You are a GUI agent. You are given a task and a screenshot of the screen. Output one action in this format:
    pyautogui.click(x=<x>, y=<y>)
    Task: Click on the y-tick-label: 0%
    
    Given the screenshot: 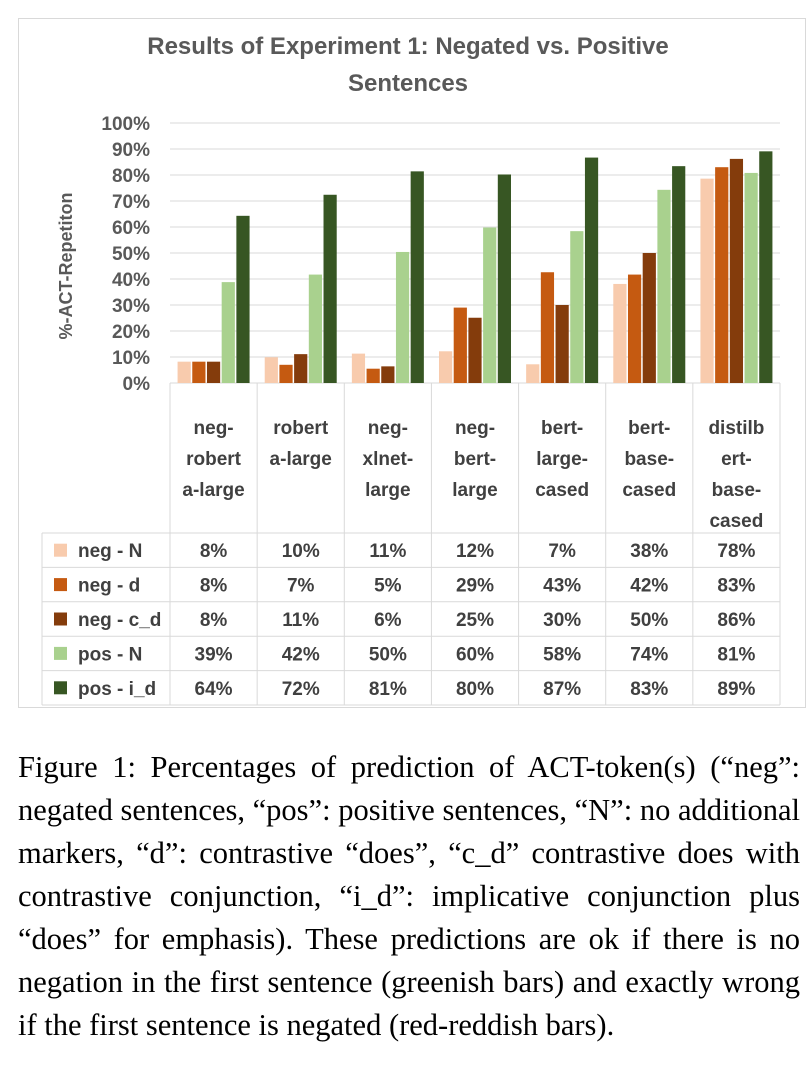 What is the action you would take?
    pyautogui.click(x=137, y=384)
    